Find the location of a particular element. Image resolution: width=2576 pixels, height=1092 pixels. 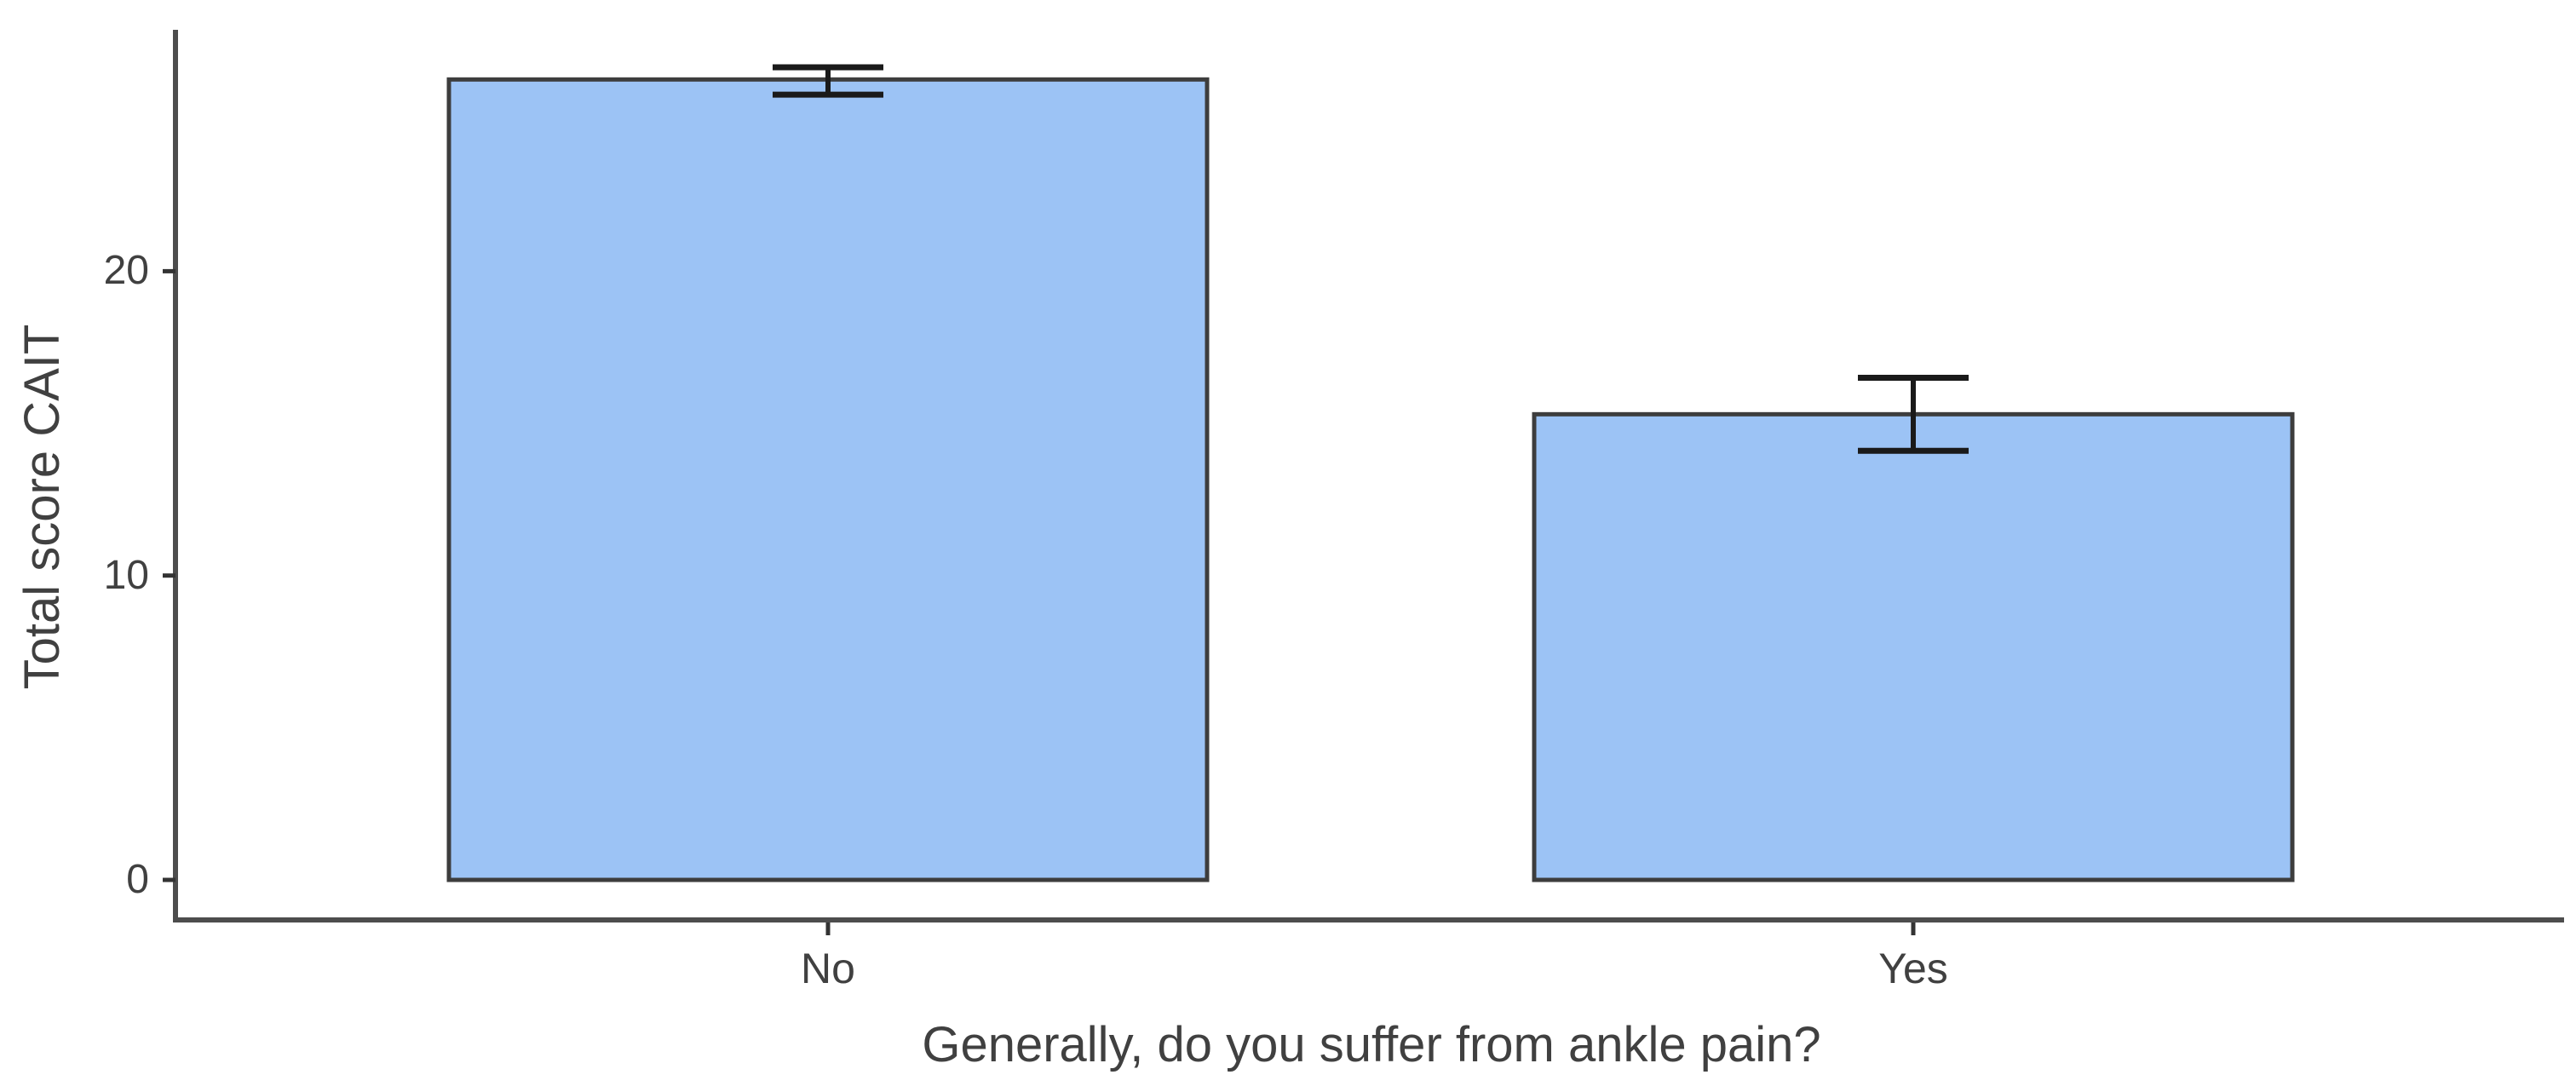

y-tick-label-20: 20 is located at coordinates (126, 271).